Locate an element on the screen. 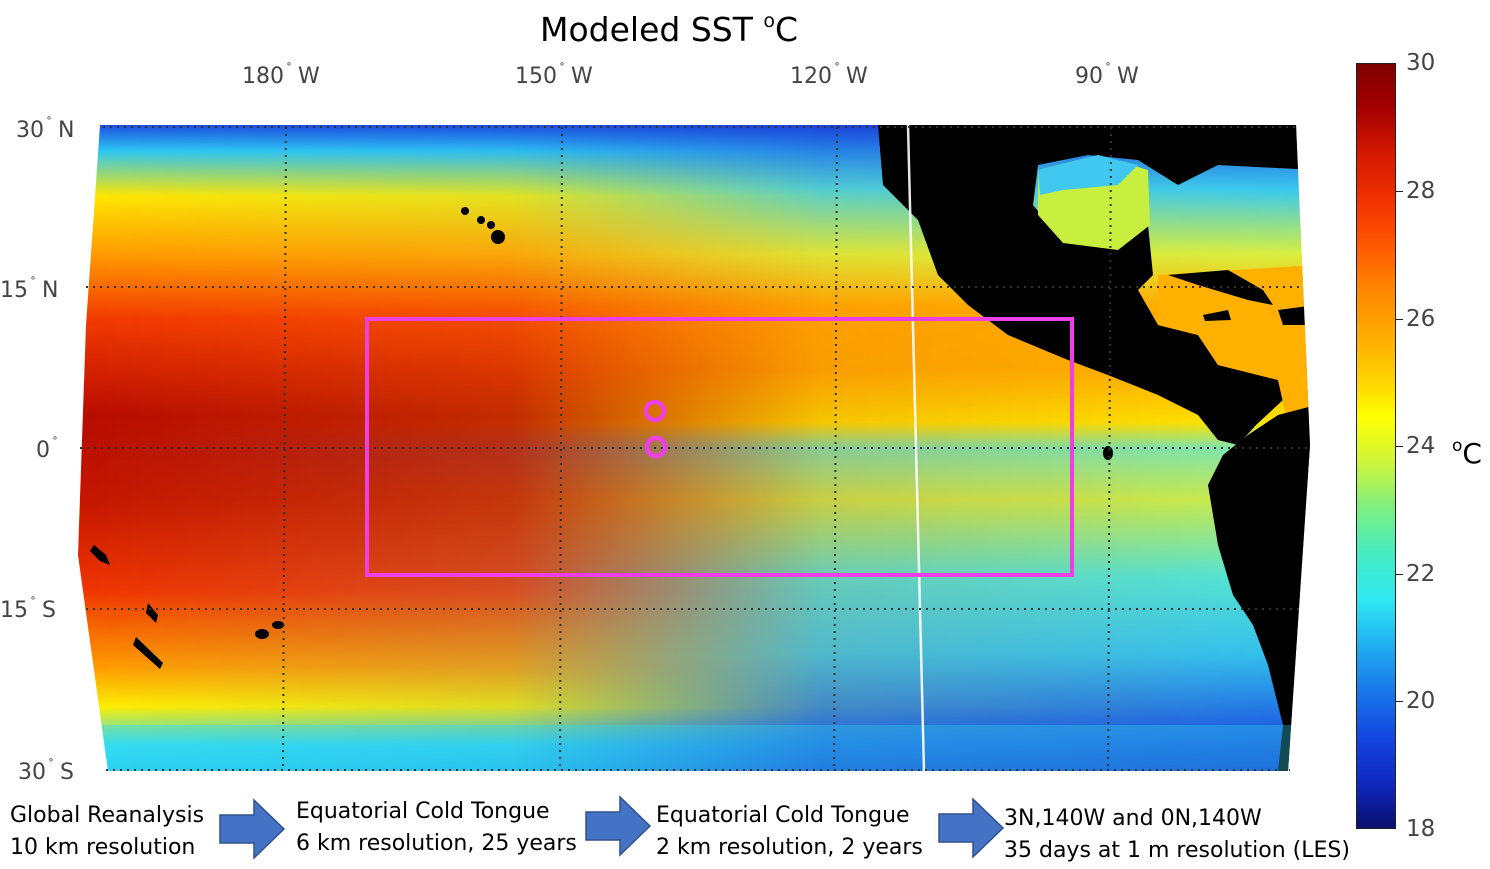  colorbar-label-26: 26 is located at coordinates (1421, 319).